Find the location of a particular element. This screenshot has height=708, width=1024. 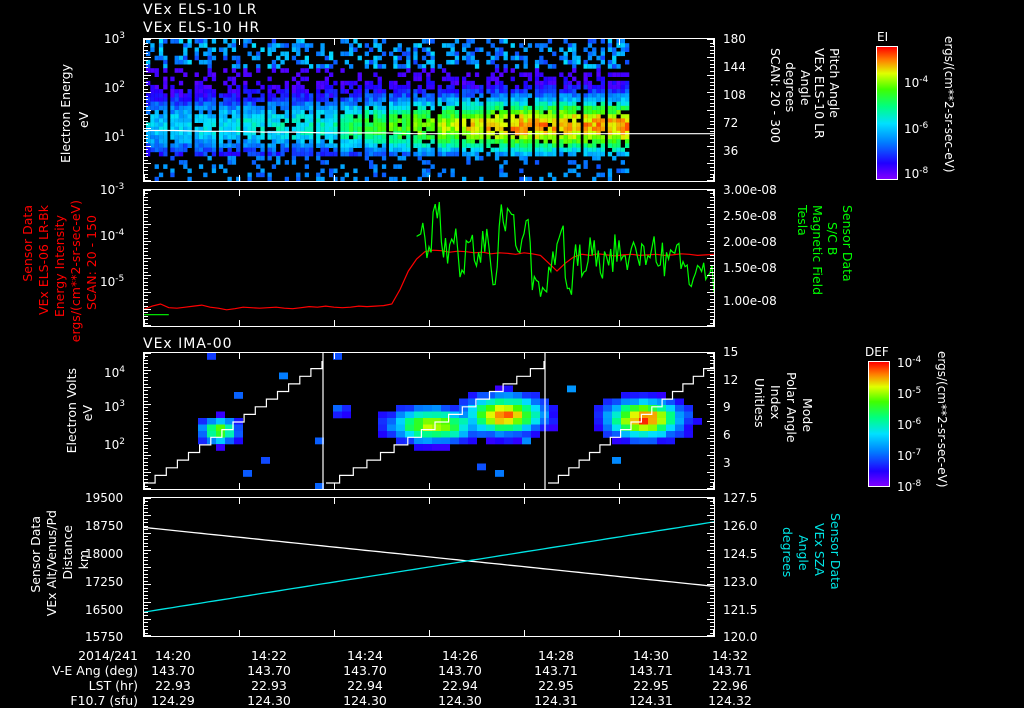

panel3-plot-area is located at coordinates (429, 421).